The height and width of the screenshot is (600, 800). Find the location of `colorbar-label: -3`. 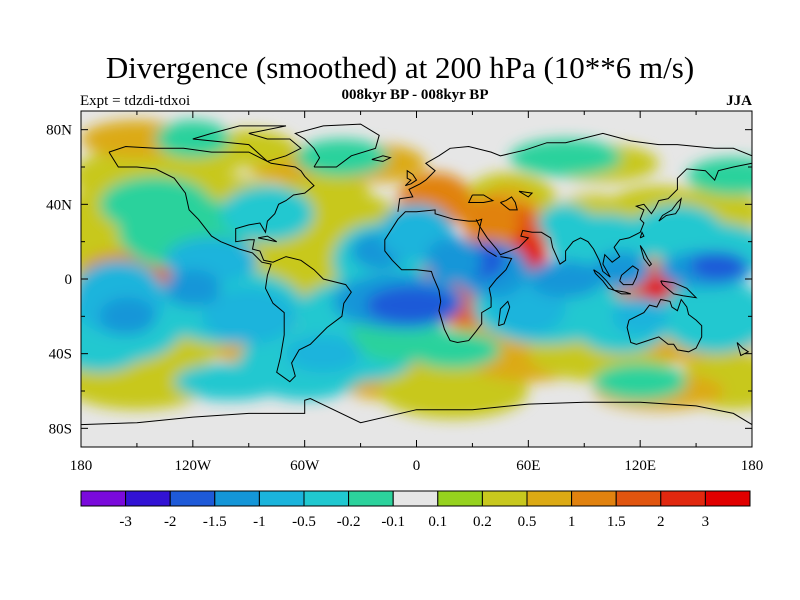

colorbar-label: -3 is located at coordinates (125, 522).